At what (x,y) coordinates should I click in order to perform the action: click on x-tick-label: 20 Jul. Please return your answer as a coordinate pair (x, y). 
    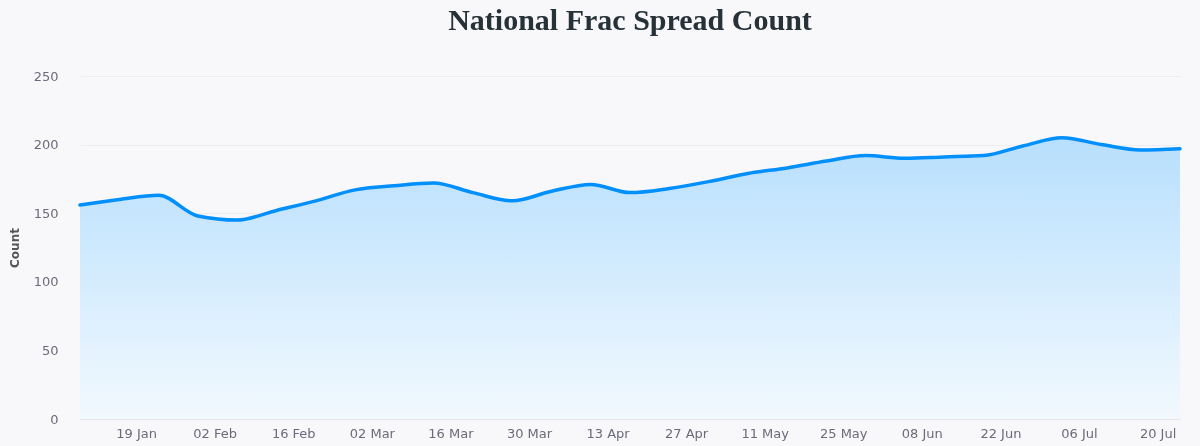
    Looking at the image, I should click on (1158, 433).